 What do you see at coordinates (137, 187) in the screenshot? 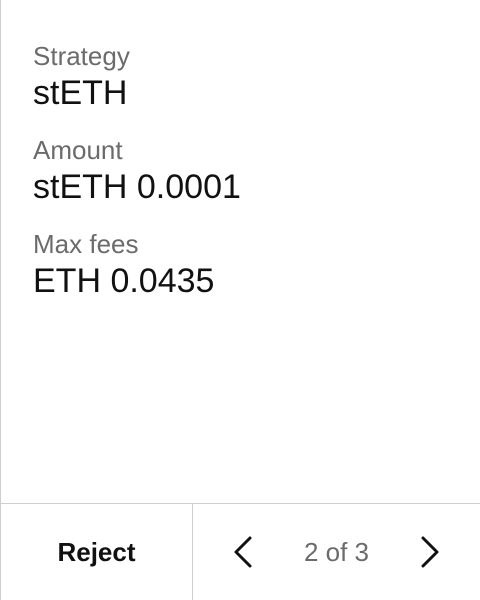
I see `amount-value: stETH 0.0001` at bounding box center [137, 187].